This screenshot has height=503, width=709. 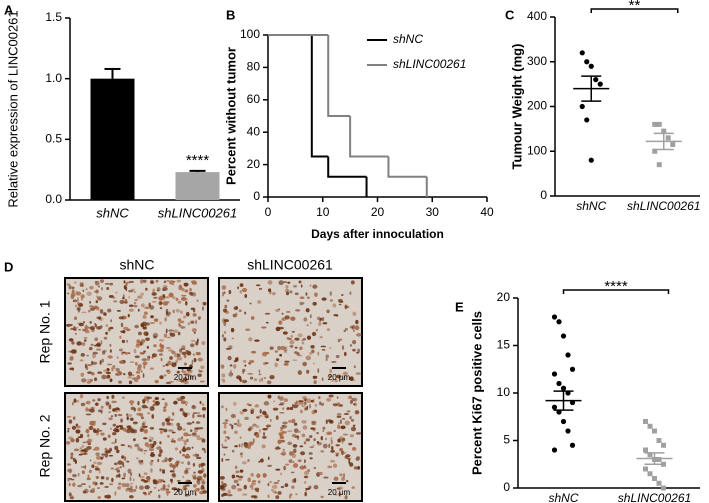 I want to click on y-tick-label: 100, so click(x=250, y=34).